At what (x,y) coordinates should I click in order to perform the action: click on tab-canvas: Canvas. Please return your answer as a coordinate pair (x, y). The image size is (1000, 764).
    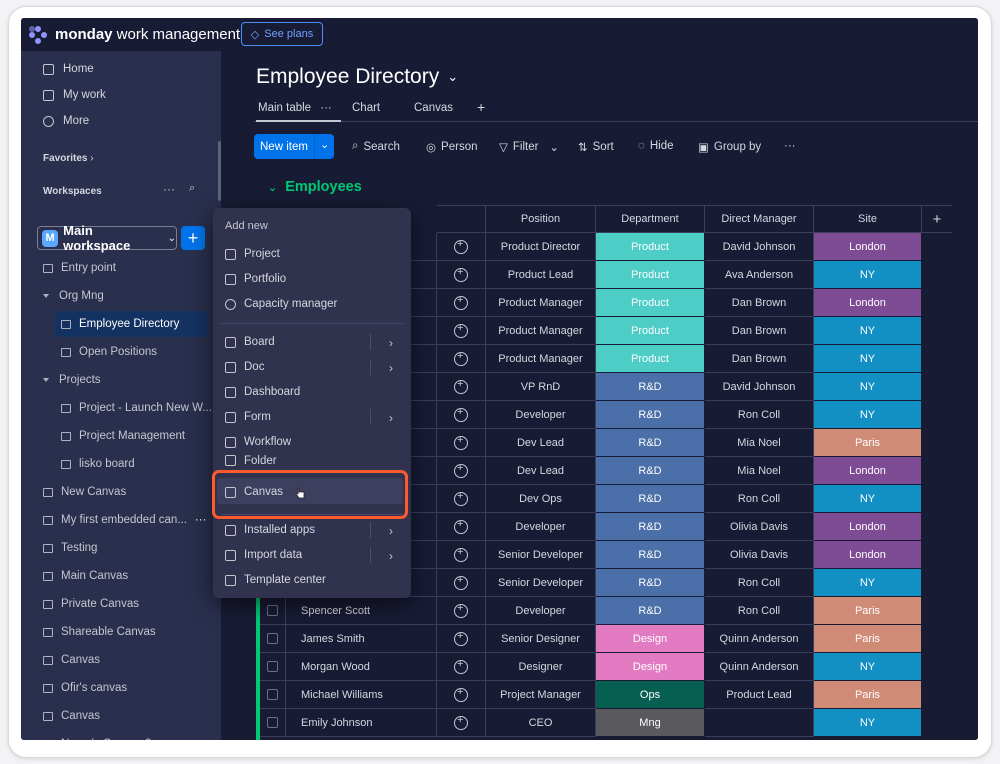
    Looking at the image, I should click on (433, 108).